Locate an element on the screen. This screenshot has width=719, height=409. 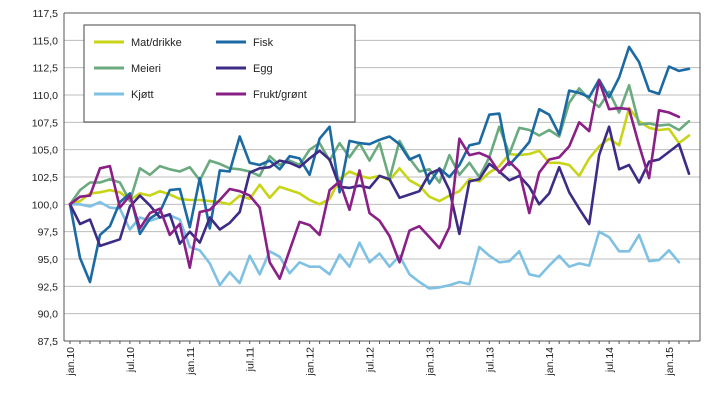
legend-label: Meieri is located at coordinates (146, 69).